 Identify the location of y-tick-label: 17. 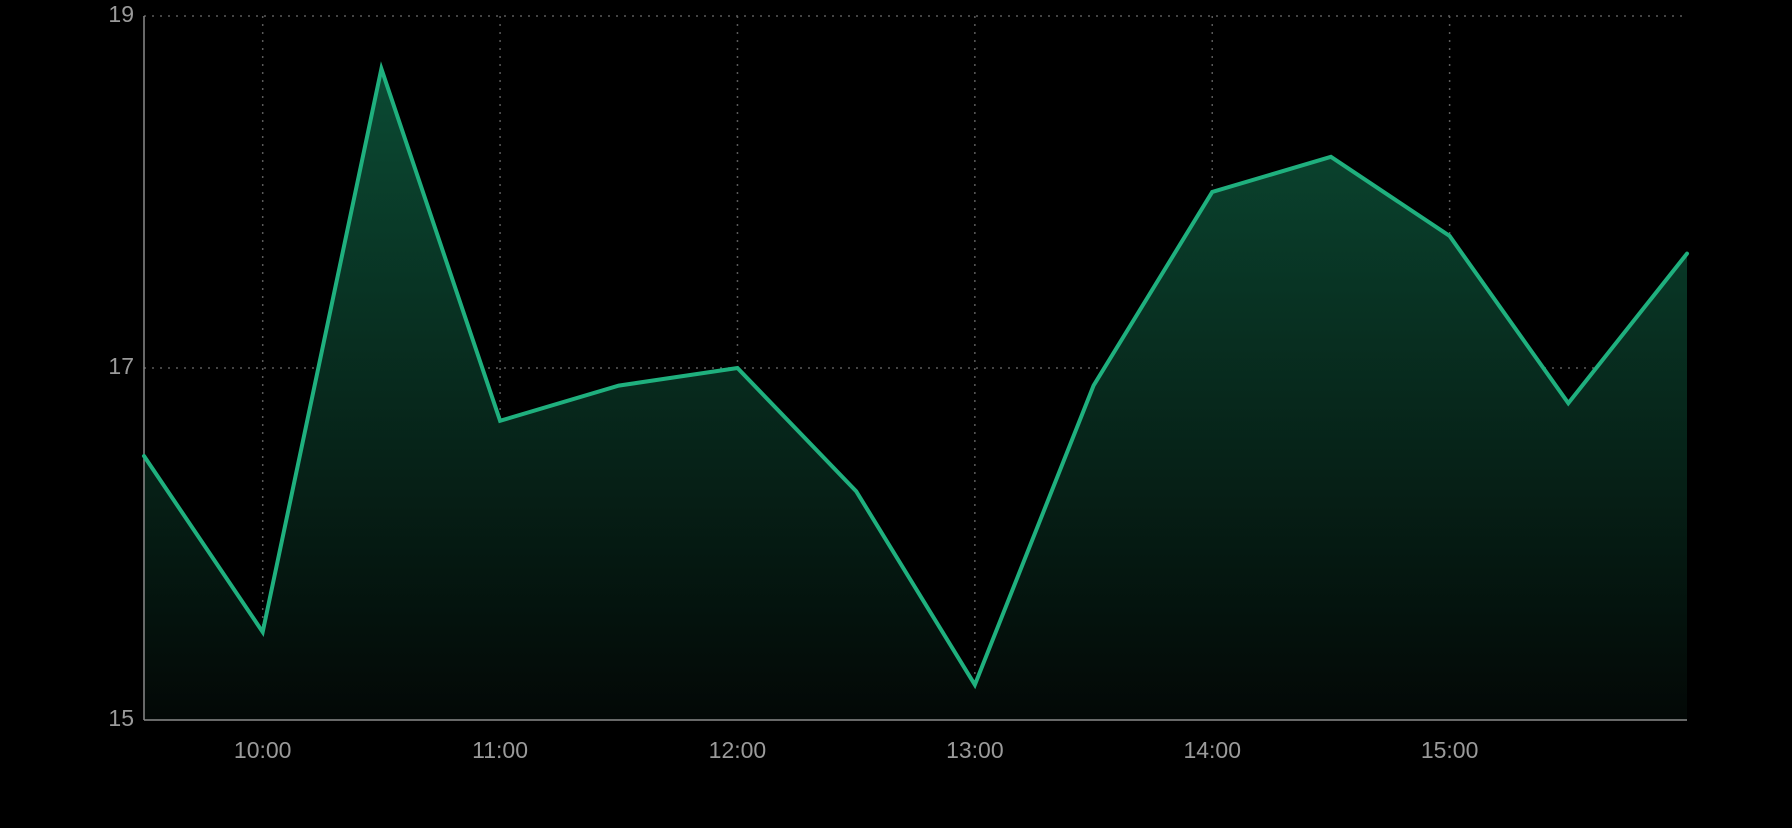
(121, 366).